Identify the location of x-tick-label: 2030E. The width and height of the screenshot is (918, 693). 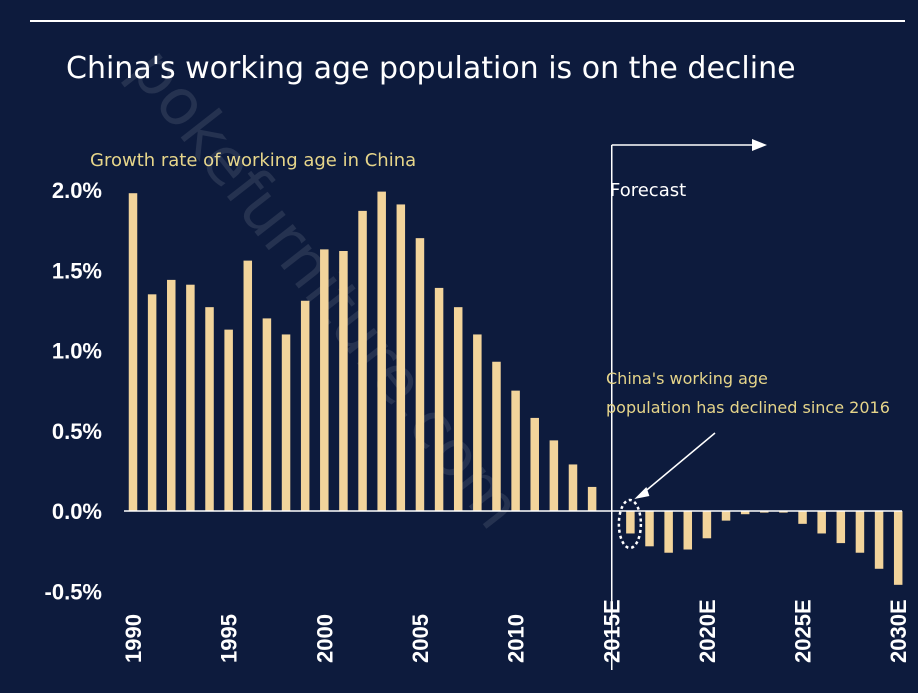
(898, 631).